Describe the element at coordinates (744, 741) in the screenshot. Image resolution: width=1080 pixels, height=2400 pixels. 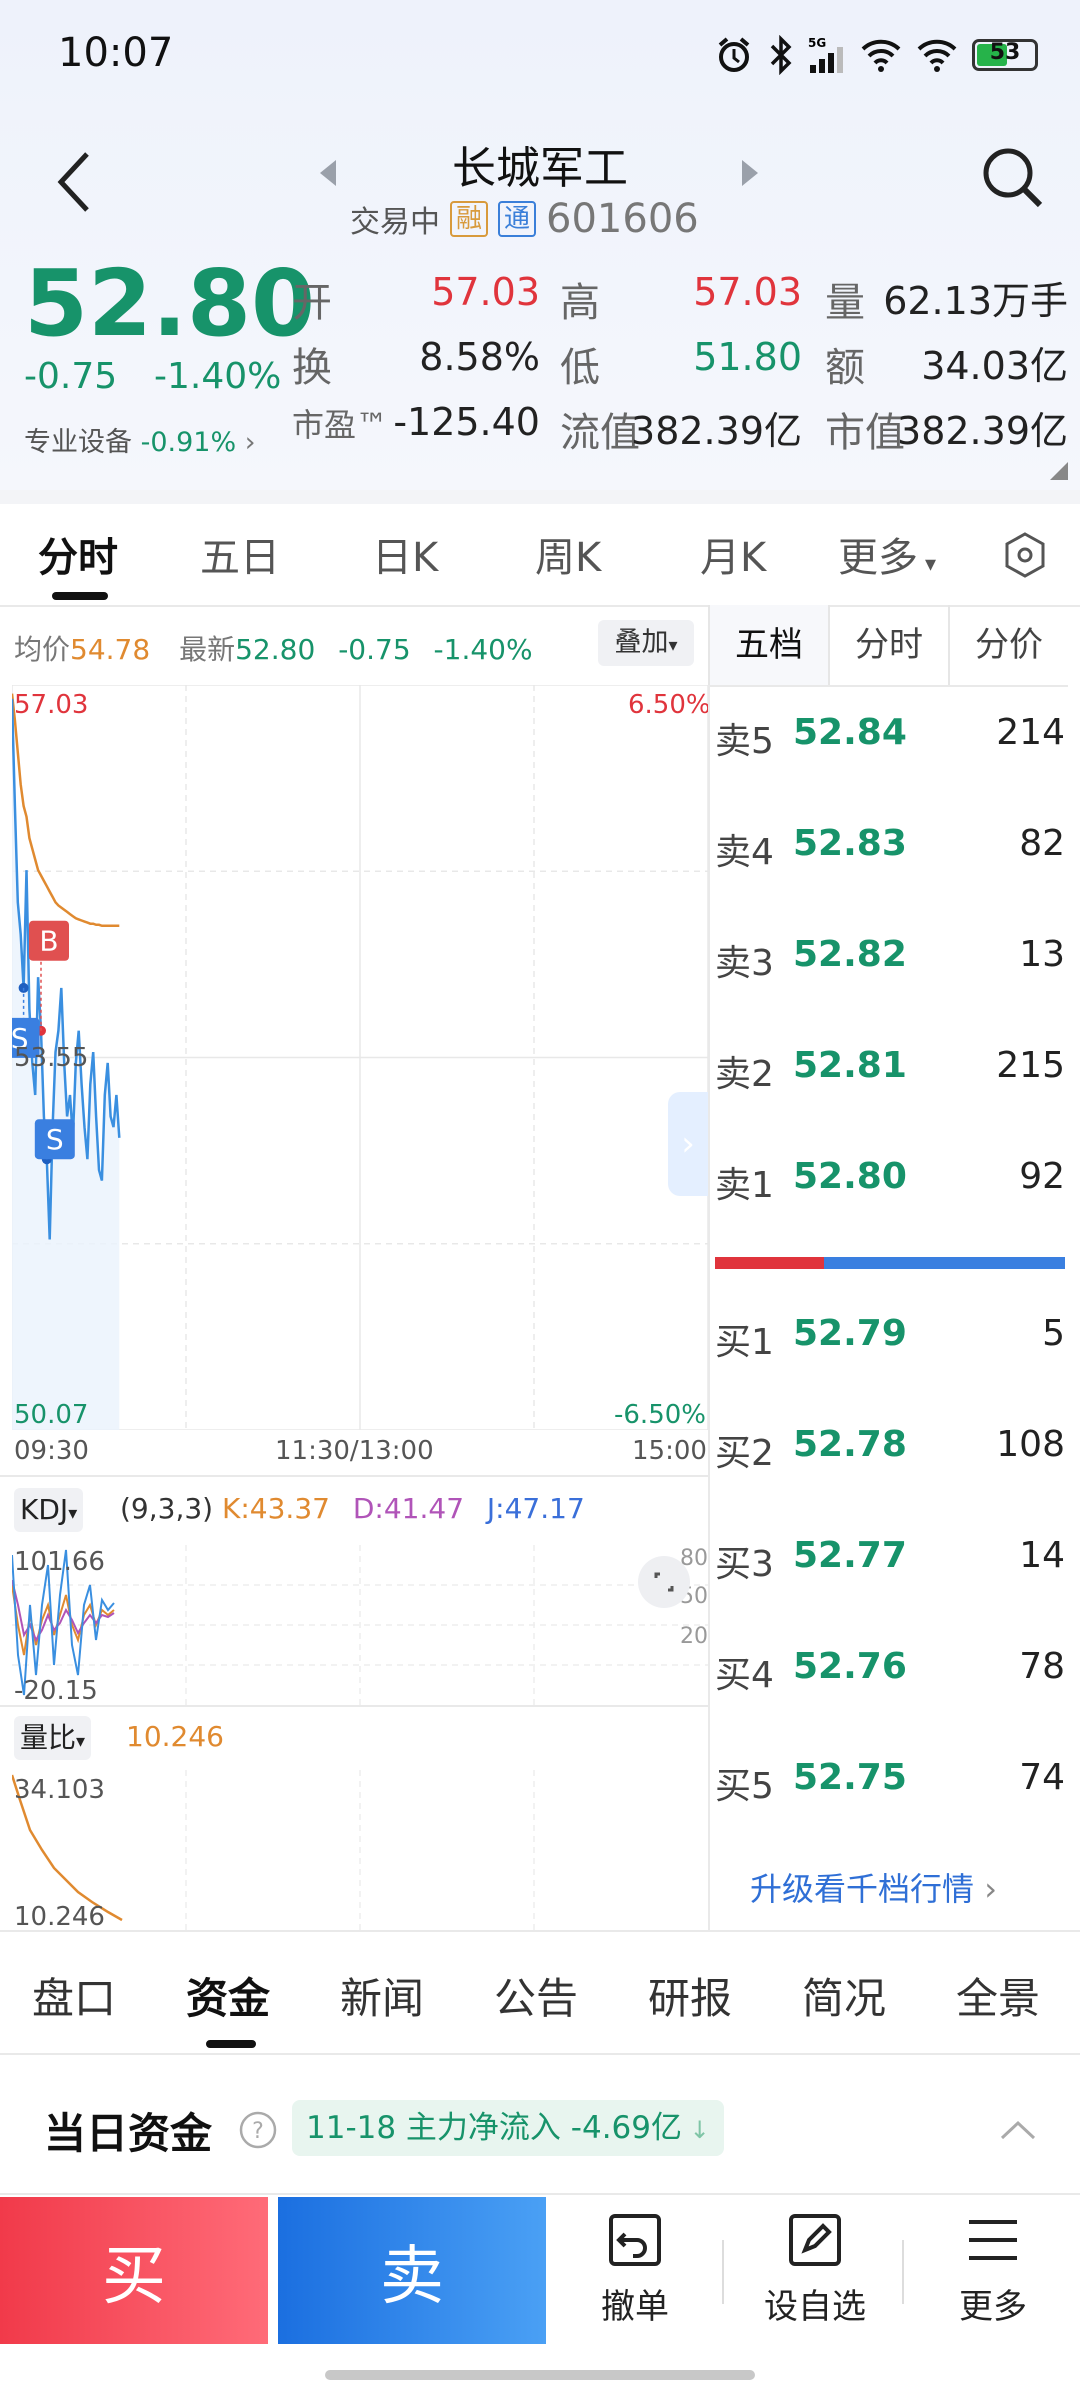
I see `ask-label: 卖5` at that location.